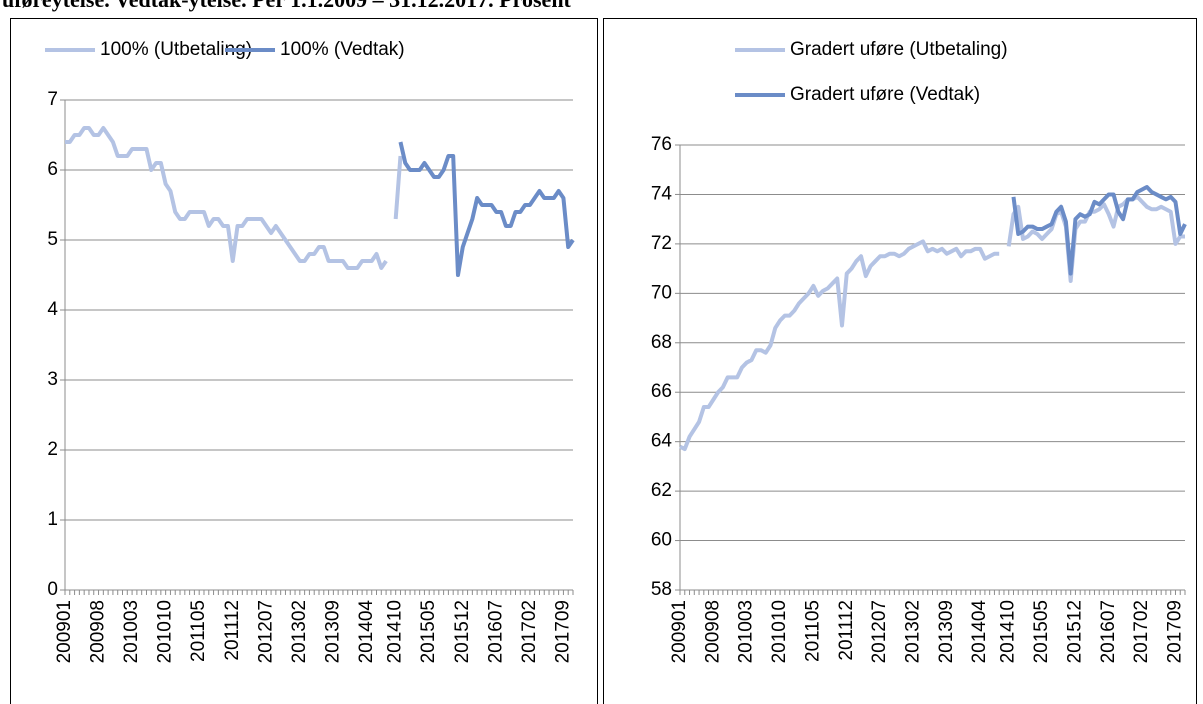 The image size is (1203, 704). I want to click on y-tick-label: 1, so click(52, 519).